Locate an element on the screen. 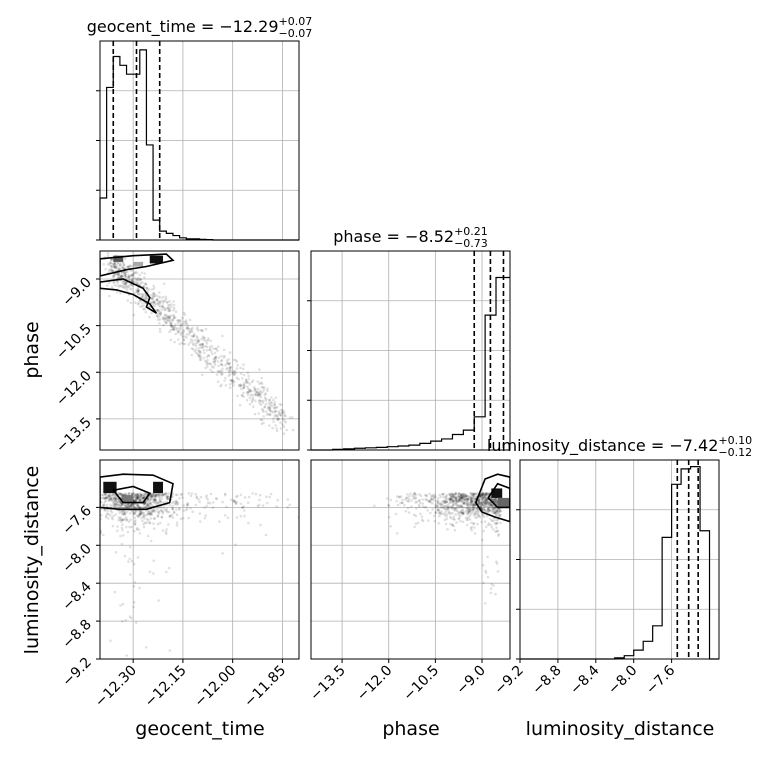  hist-phase: phase = −8.52+0.21−0.73 is located at coordinates (409, 338).